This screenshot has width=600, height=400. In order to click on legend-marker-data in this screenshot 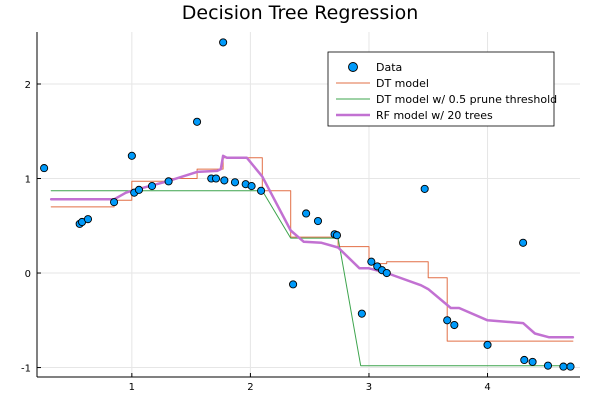, I will do `click(353, 67)`.